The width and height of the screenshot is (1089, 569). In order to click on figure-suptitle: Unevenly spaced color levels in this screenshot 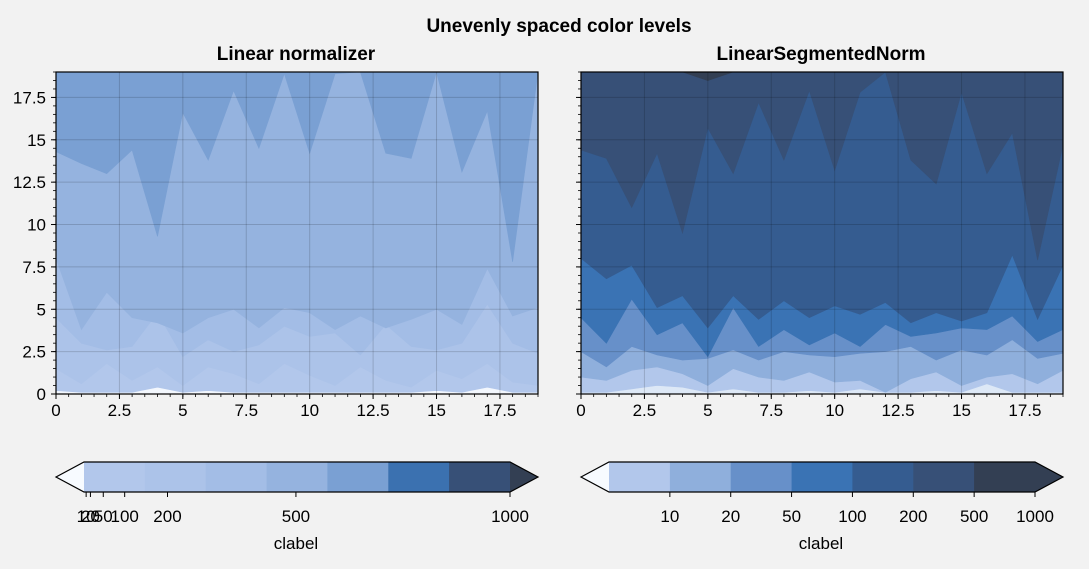, I will do `click(558, 26)`.